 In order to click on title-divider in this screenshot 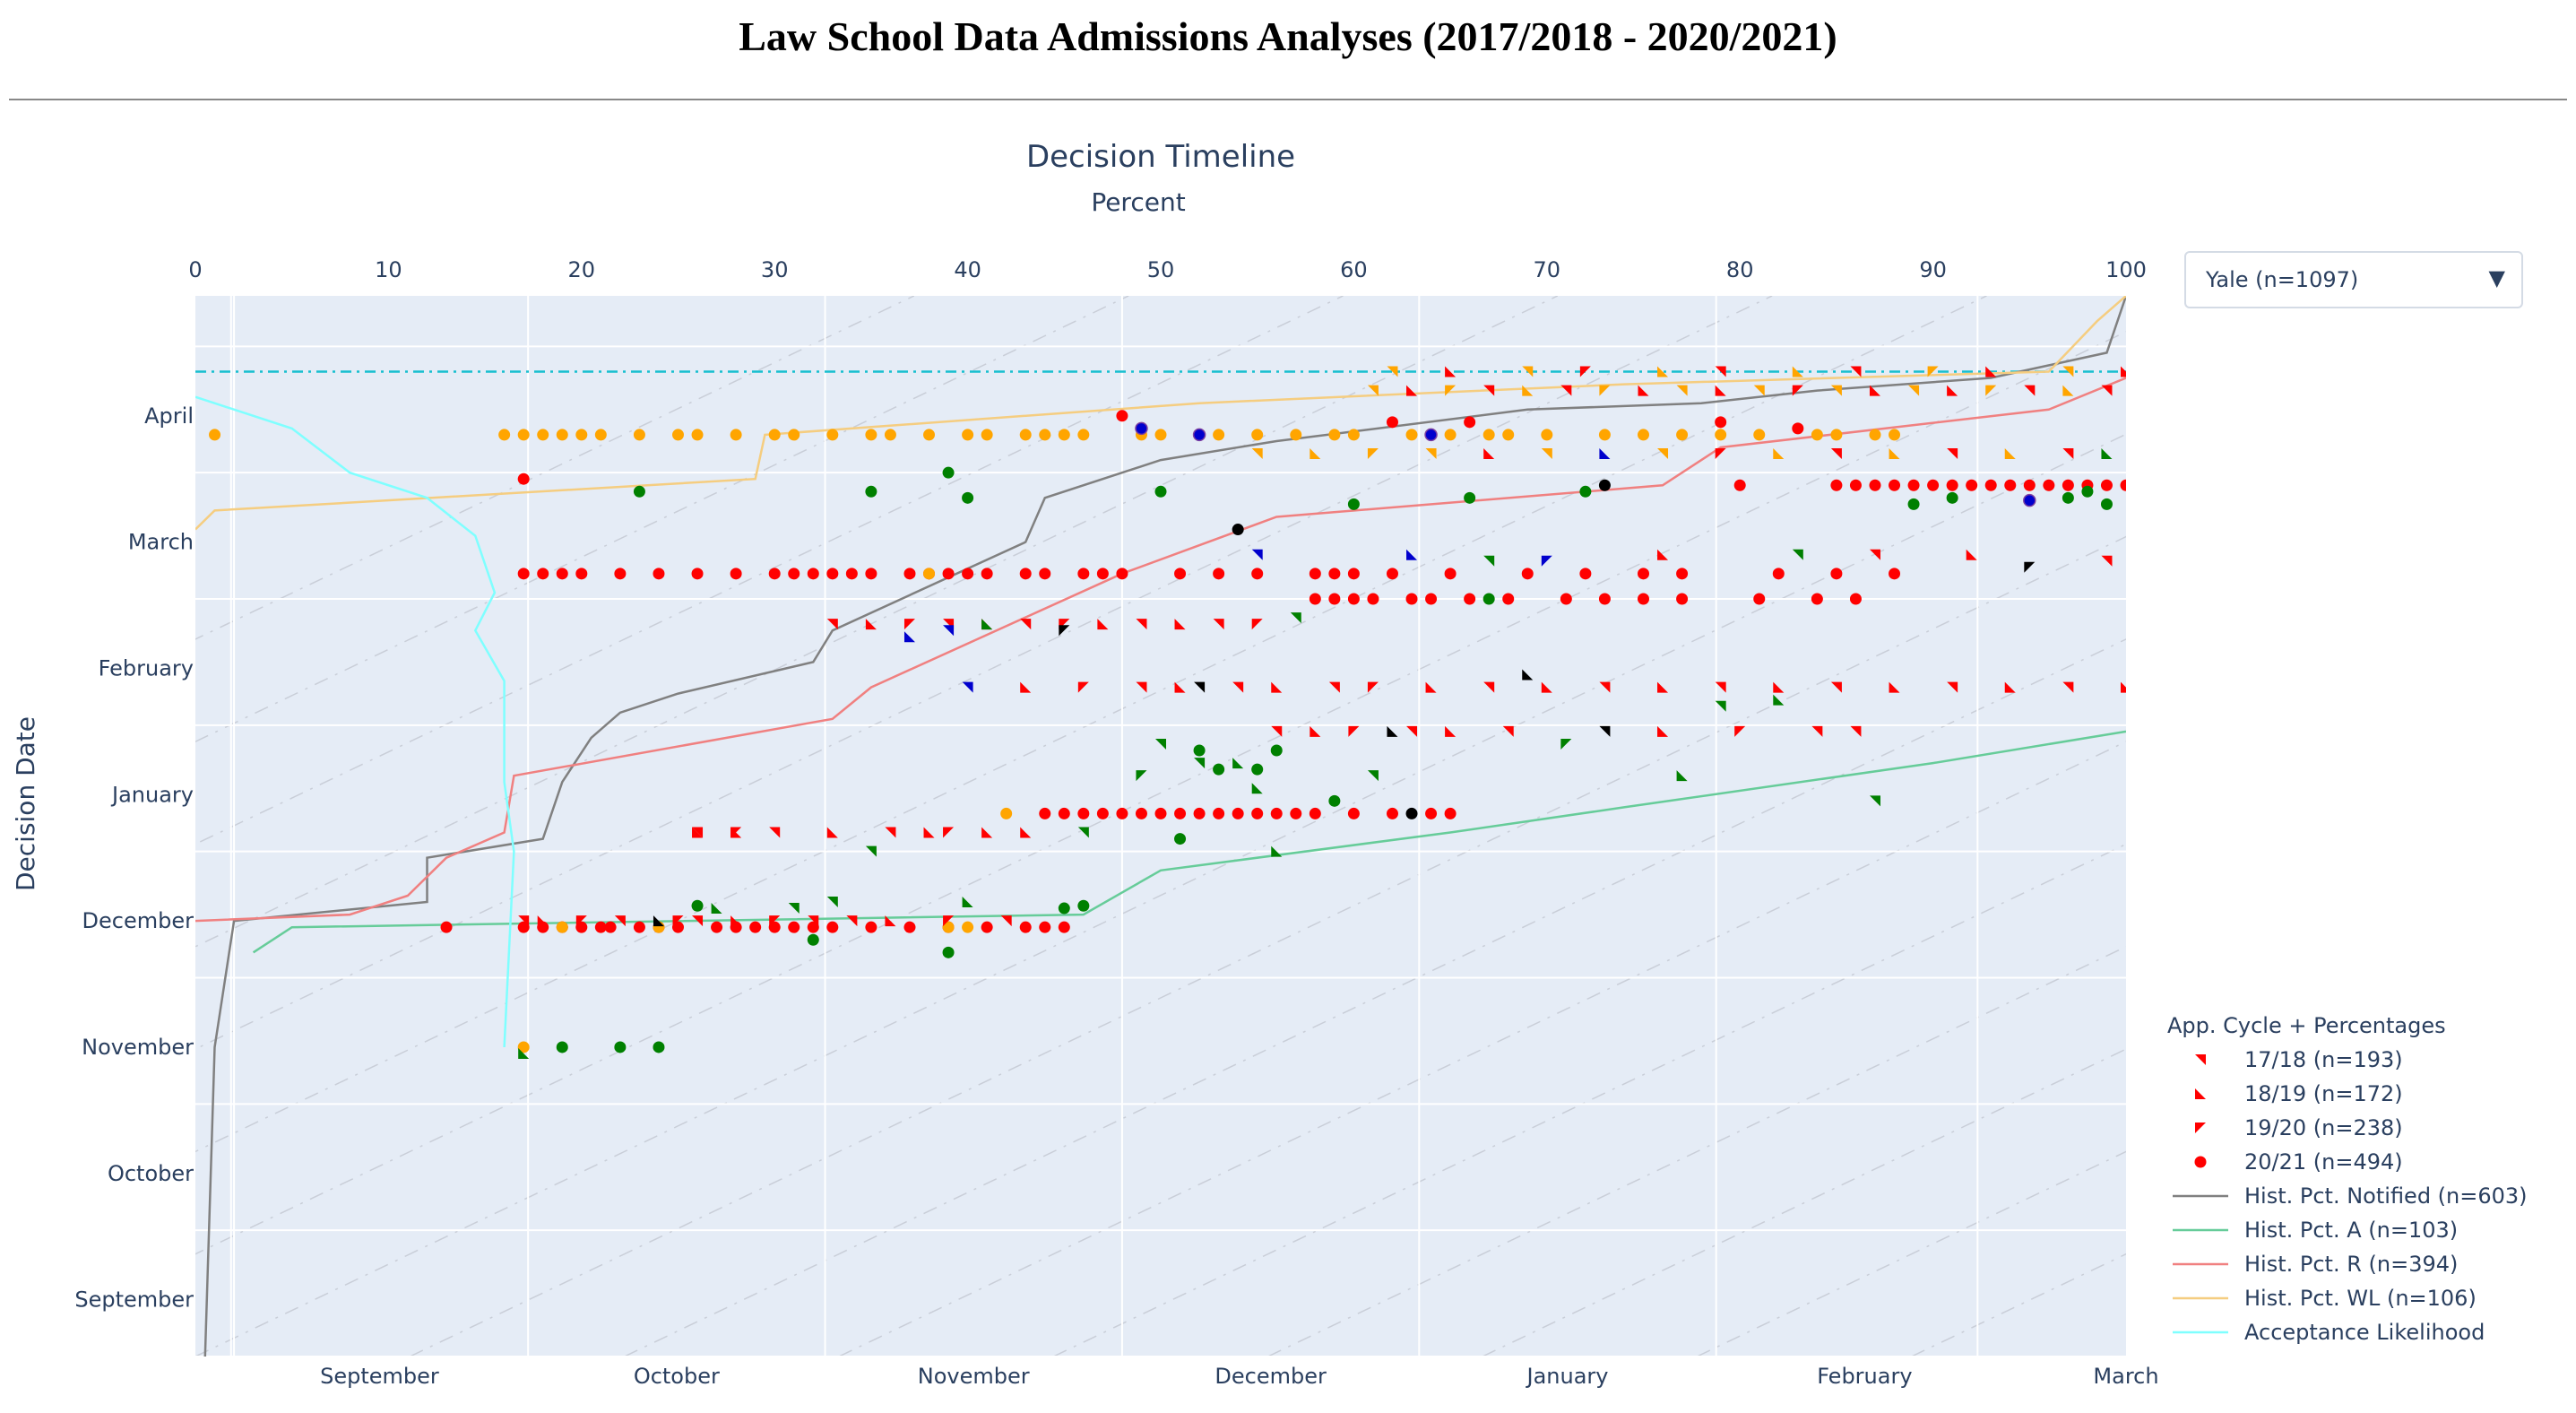, I will do `click(1288, 99)`.